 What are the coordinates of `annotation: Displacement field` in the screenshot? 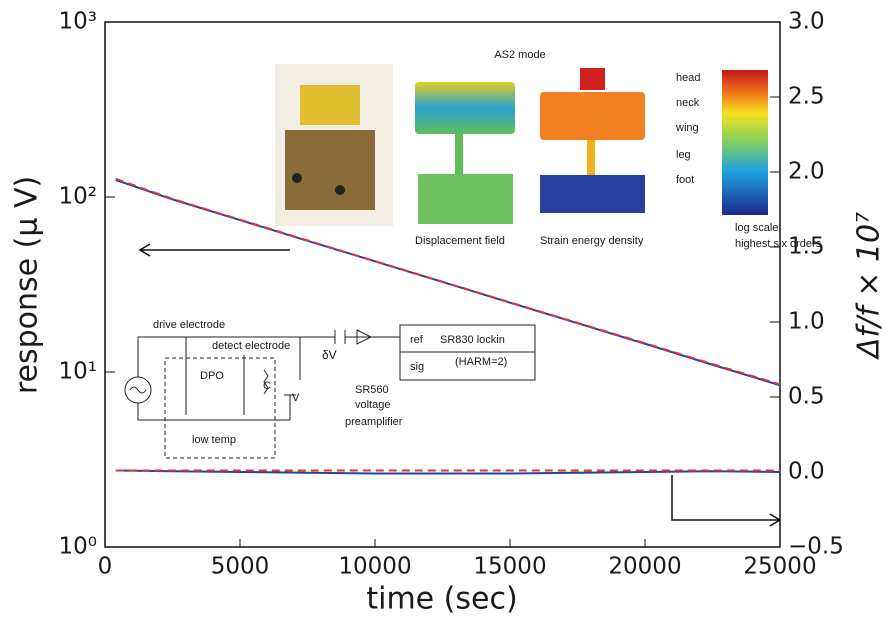 It's located at (460, 241).